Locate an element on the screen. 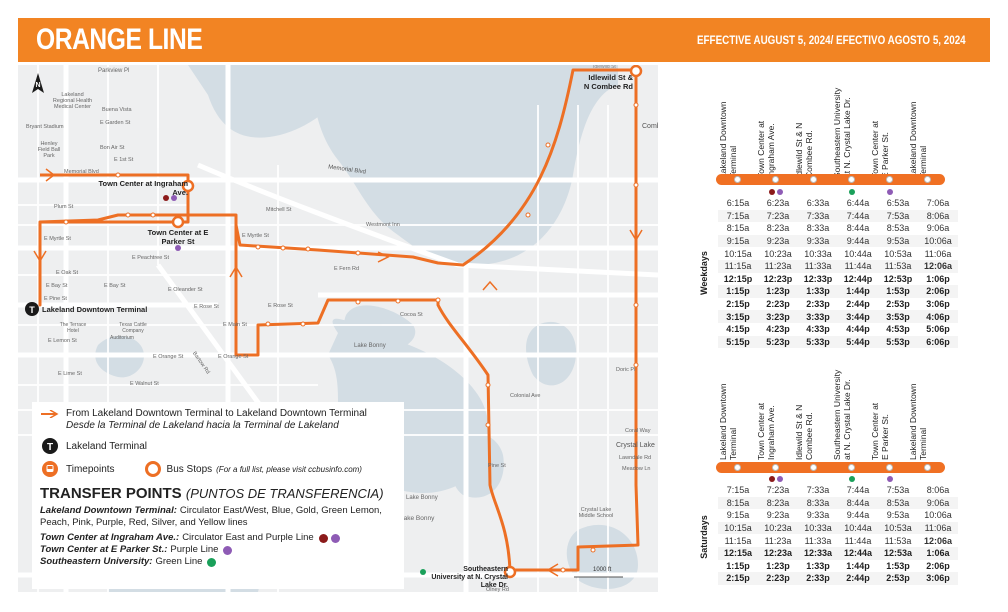 The image size is (1008, 612). street-label: Cocoa St is located at coordinates (411, 315).